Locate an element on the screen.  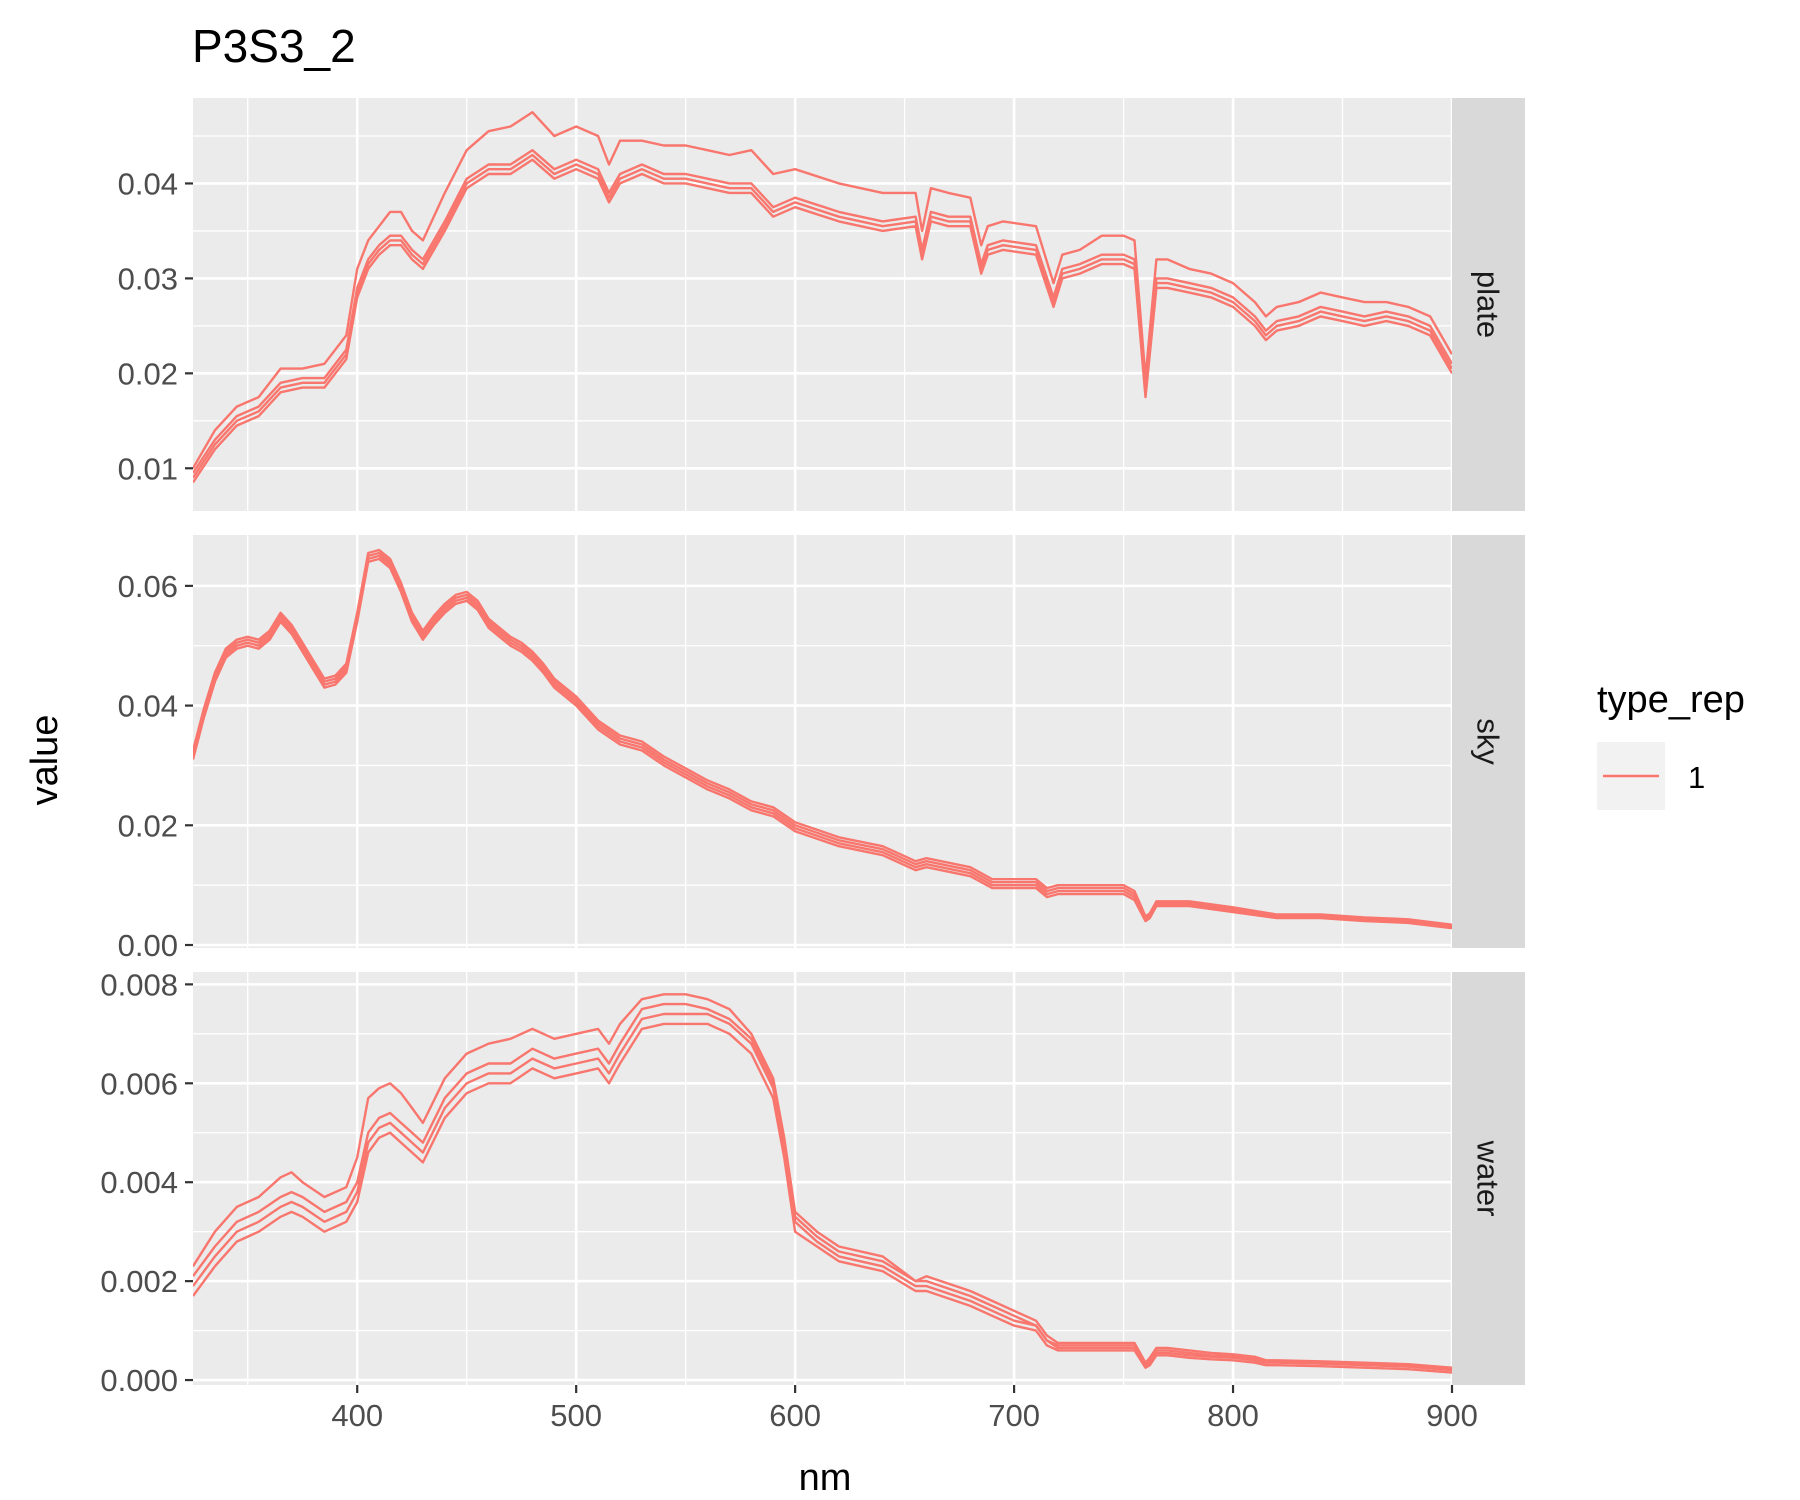
x-tick-label: 500 is located at coordinates (576, 1415).